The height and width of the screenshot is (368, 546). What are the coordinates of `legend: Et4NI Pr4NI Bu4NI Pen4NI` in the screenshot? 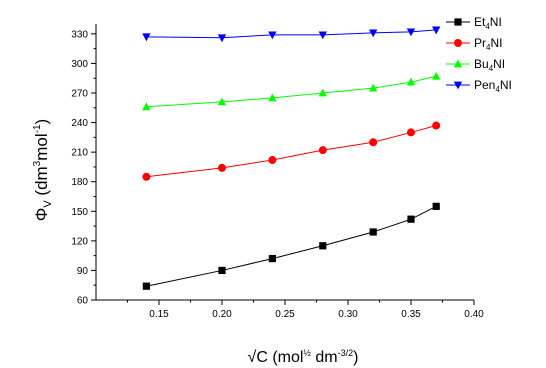 It's located at (479, 54).